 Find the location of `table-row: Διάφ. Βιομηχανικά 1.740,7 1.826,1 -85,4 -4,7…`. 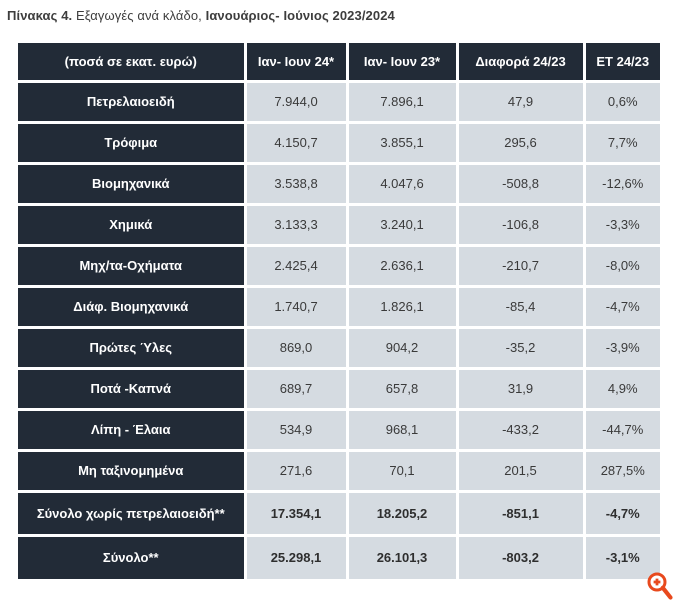

table-row: Διάφ. Βιομηχανικά 1.740,7 1.826,1 -85,4 -4,7… is located at coordinates (339, 306).